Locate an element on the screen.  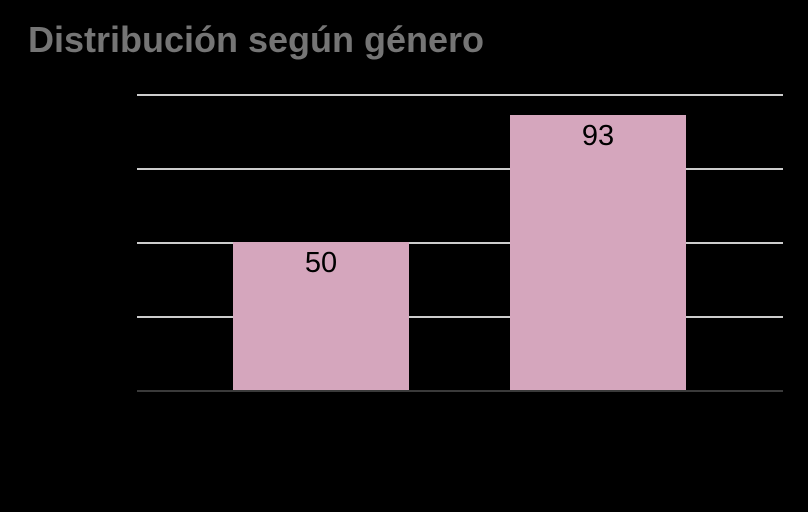
x-axis-line is located at coordinates (460, 391).